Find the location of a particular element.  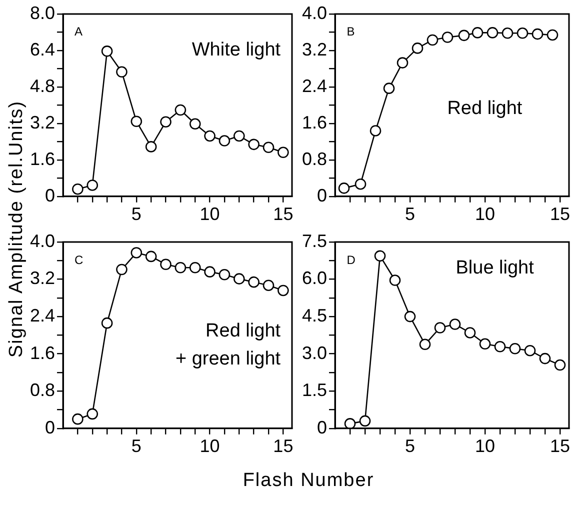

annotation: A is located at coordinates (78, 31).